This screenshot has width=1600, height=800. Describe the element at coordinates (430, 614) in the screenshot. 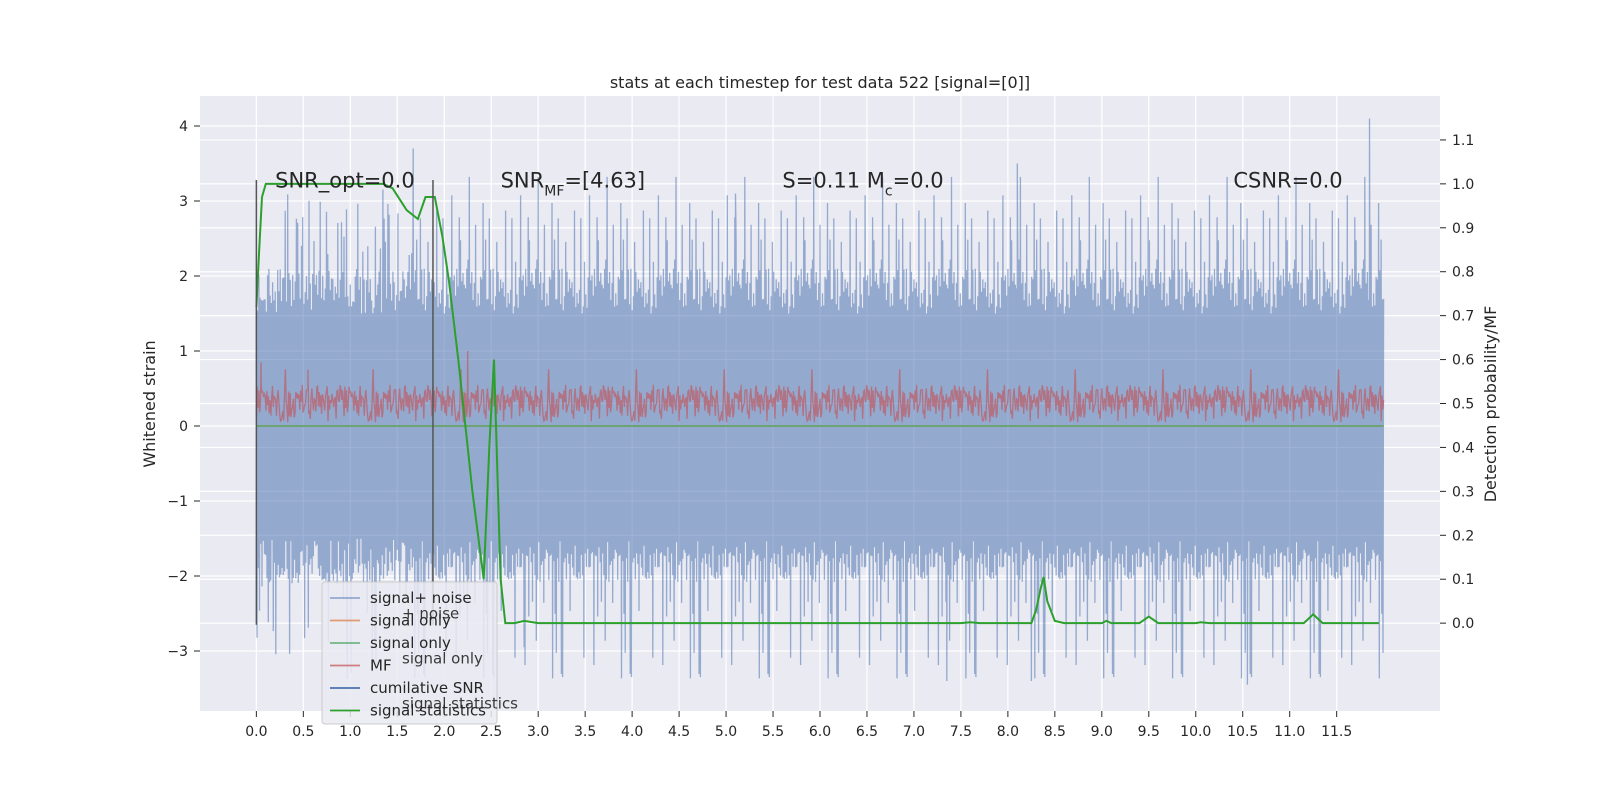

I see `legend-ghost-text: + noise` at that location.